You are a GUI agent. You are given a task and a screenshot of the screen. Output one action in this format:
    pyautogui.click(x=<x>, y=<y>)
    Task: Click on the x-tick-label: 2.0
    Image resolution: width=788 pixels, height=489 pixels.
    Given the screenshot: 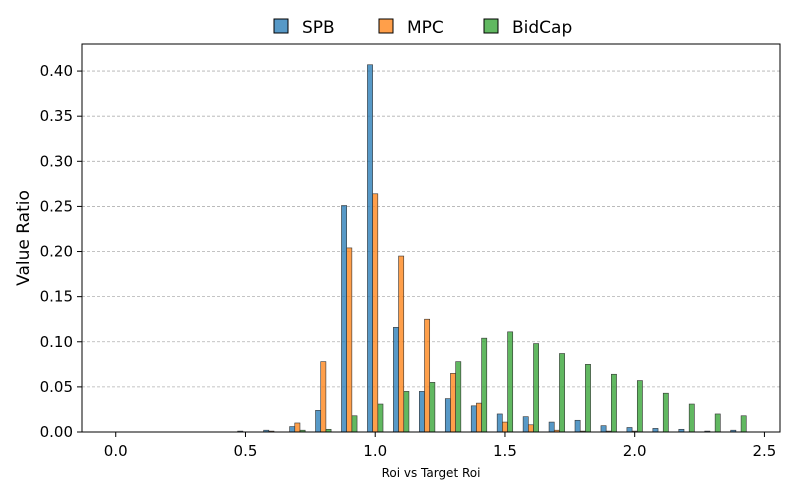 What is the action you would take?
    pyautogui.click(x=635, y=451)
    